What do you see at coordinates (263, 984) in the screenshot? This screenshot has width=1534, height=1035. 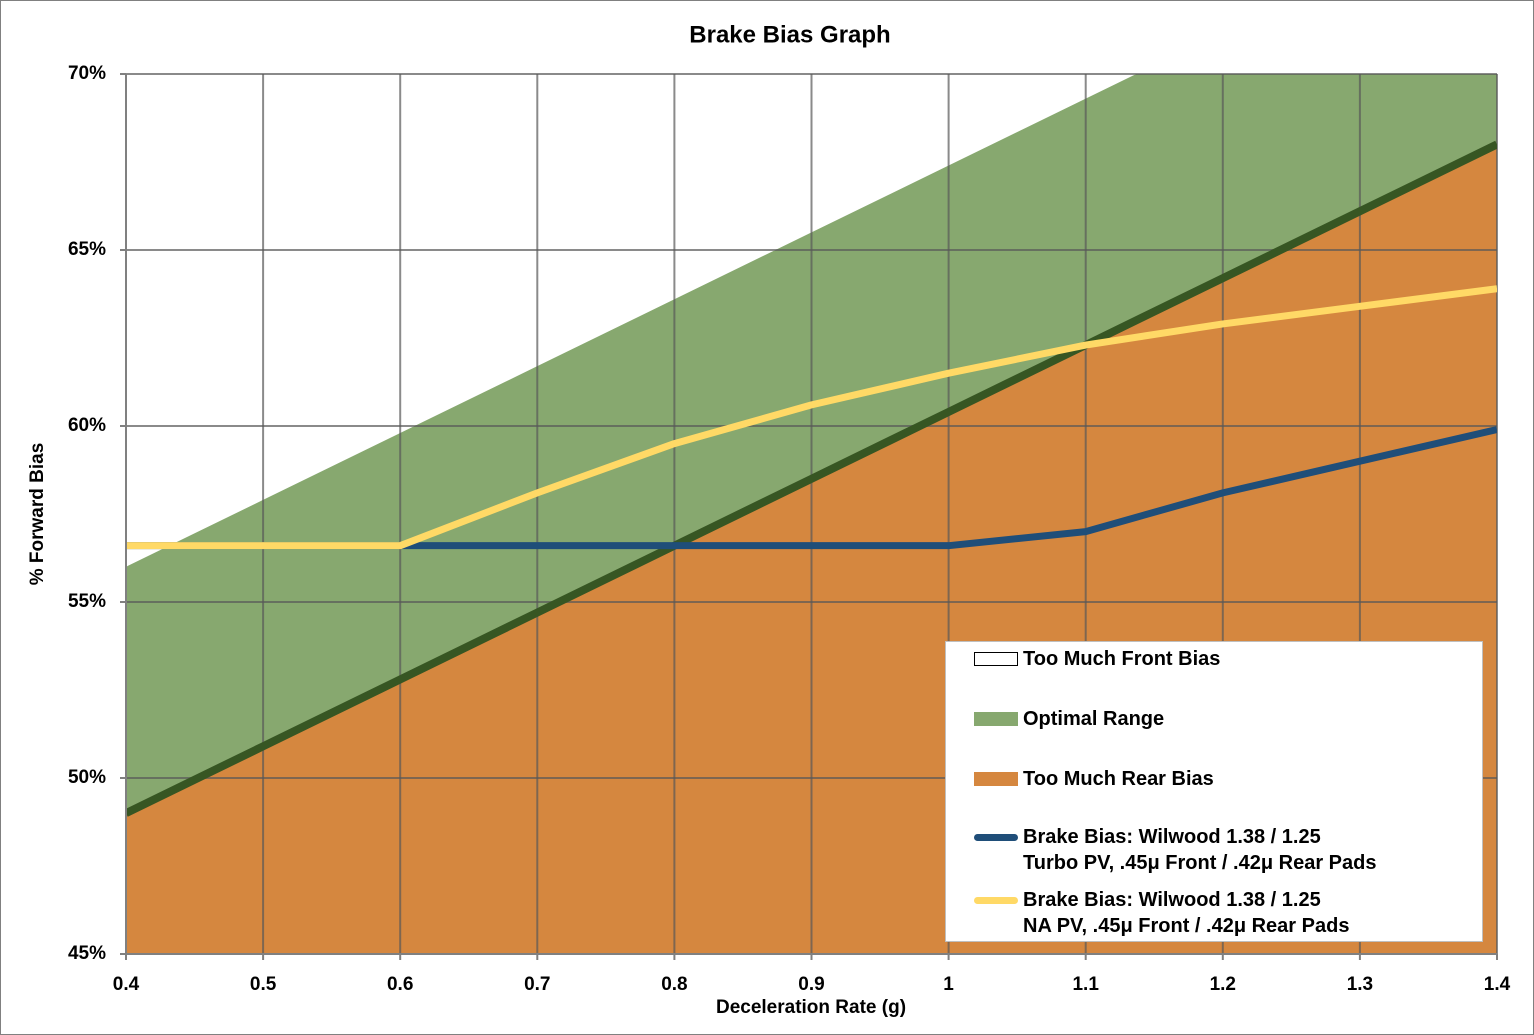 I see `x-tick-label: 0.5` at bounding box center [263, 984].